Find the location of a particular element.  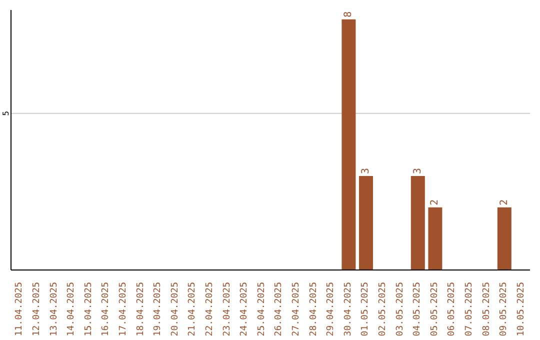

x-tick-label: 27.04.2025 is located at coordinates (296, 309).